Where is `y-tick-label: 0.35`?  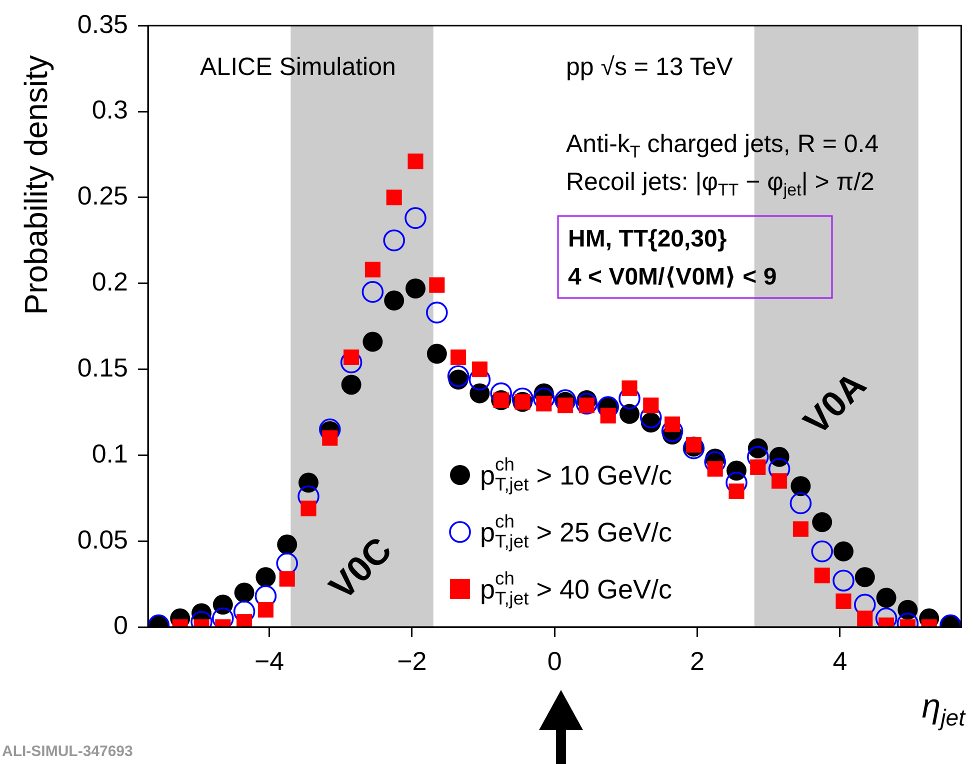 y-tick-label: 0.35 is located at coordinates (102, 23).